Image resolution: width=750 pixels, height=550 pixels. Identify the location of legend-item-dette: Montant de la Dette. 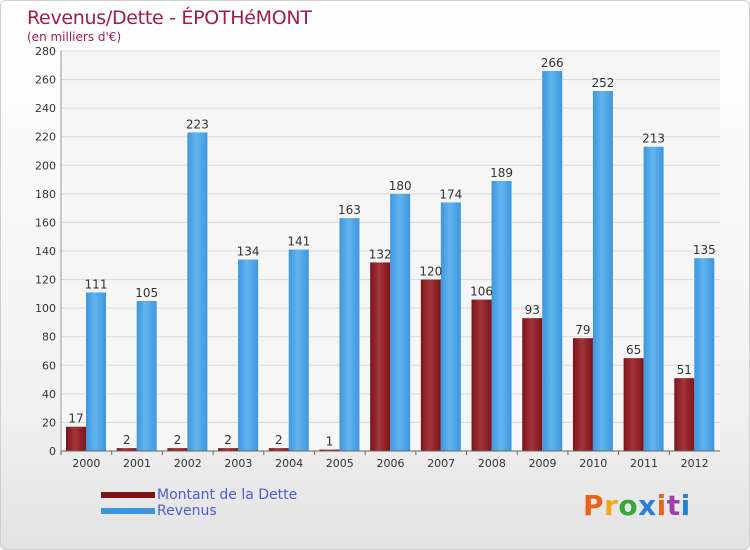
(199, 495).